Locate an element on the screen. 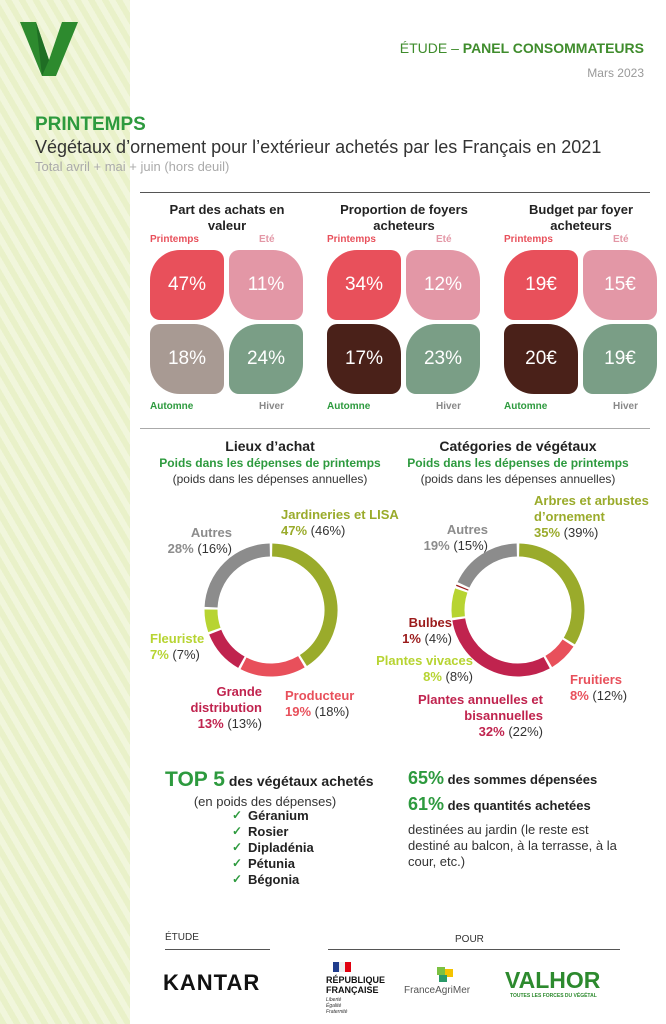 The image size is (666, 1024). donut-label: Producteur 19% (18%) is located at coordinates (330, 704).